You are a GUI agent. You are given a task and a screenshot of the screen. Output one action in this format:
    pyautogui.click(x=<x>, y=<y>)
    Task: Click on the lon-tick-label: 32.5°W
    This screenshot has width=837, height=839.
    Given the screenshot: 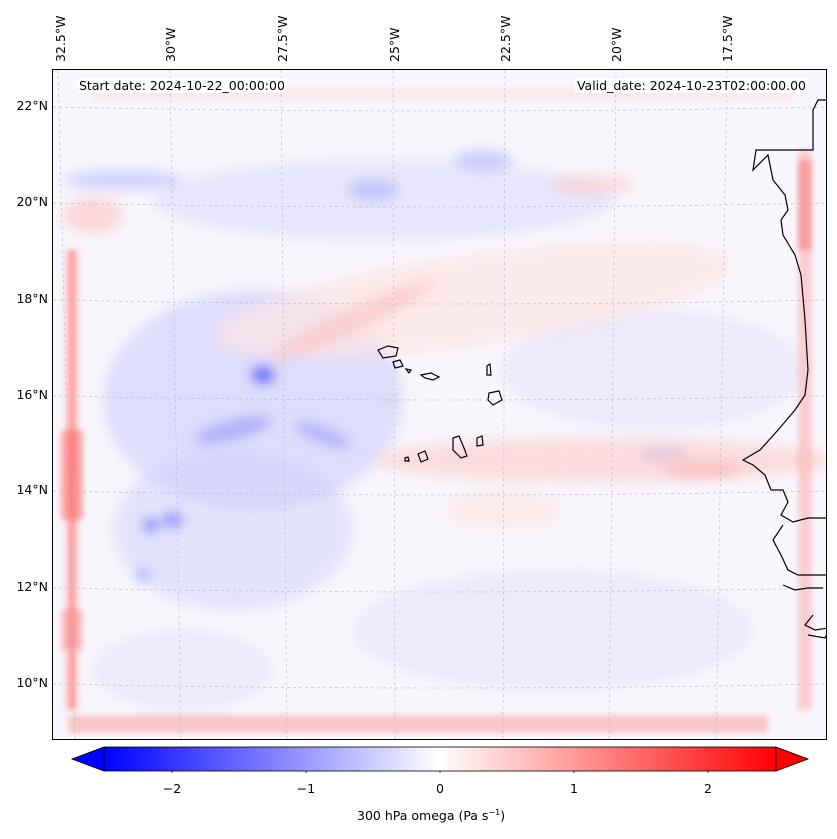 What is the action you would take?
    pyautogui.click(x=60, y=38)
    